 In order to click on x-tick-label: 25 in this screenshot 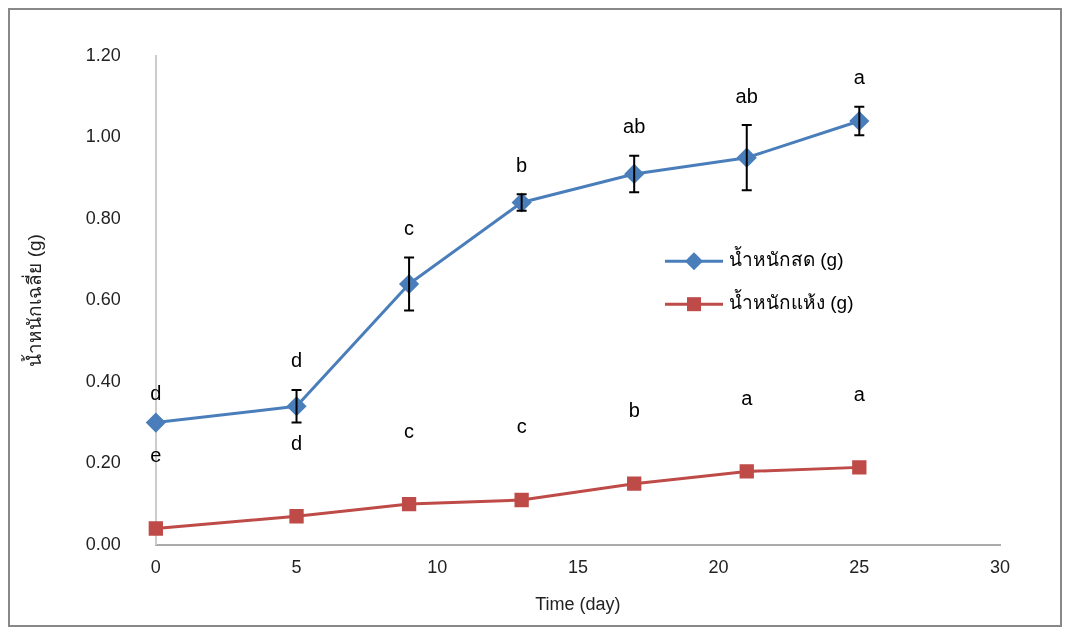, I will do `click(859, 566)`.